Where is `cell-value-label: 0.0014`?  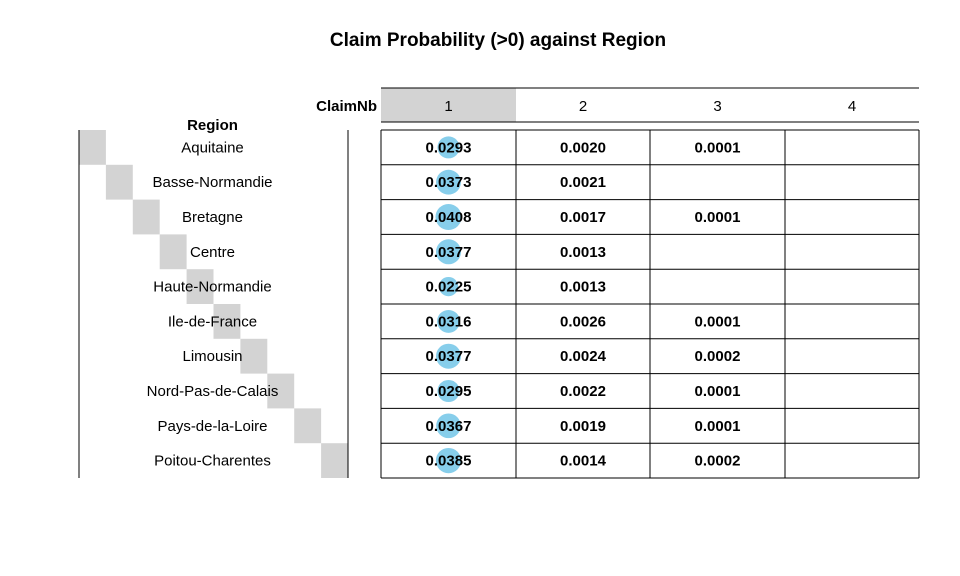
cell-value-label: 0.0014 is located at coordinates (583, 461).